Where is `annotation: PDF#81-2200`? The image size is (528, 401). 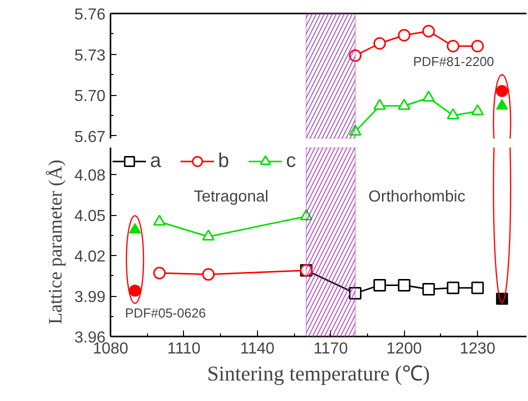 annotation: PDF#81-2200 is located at coordinates (453, 61).